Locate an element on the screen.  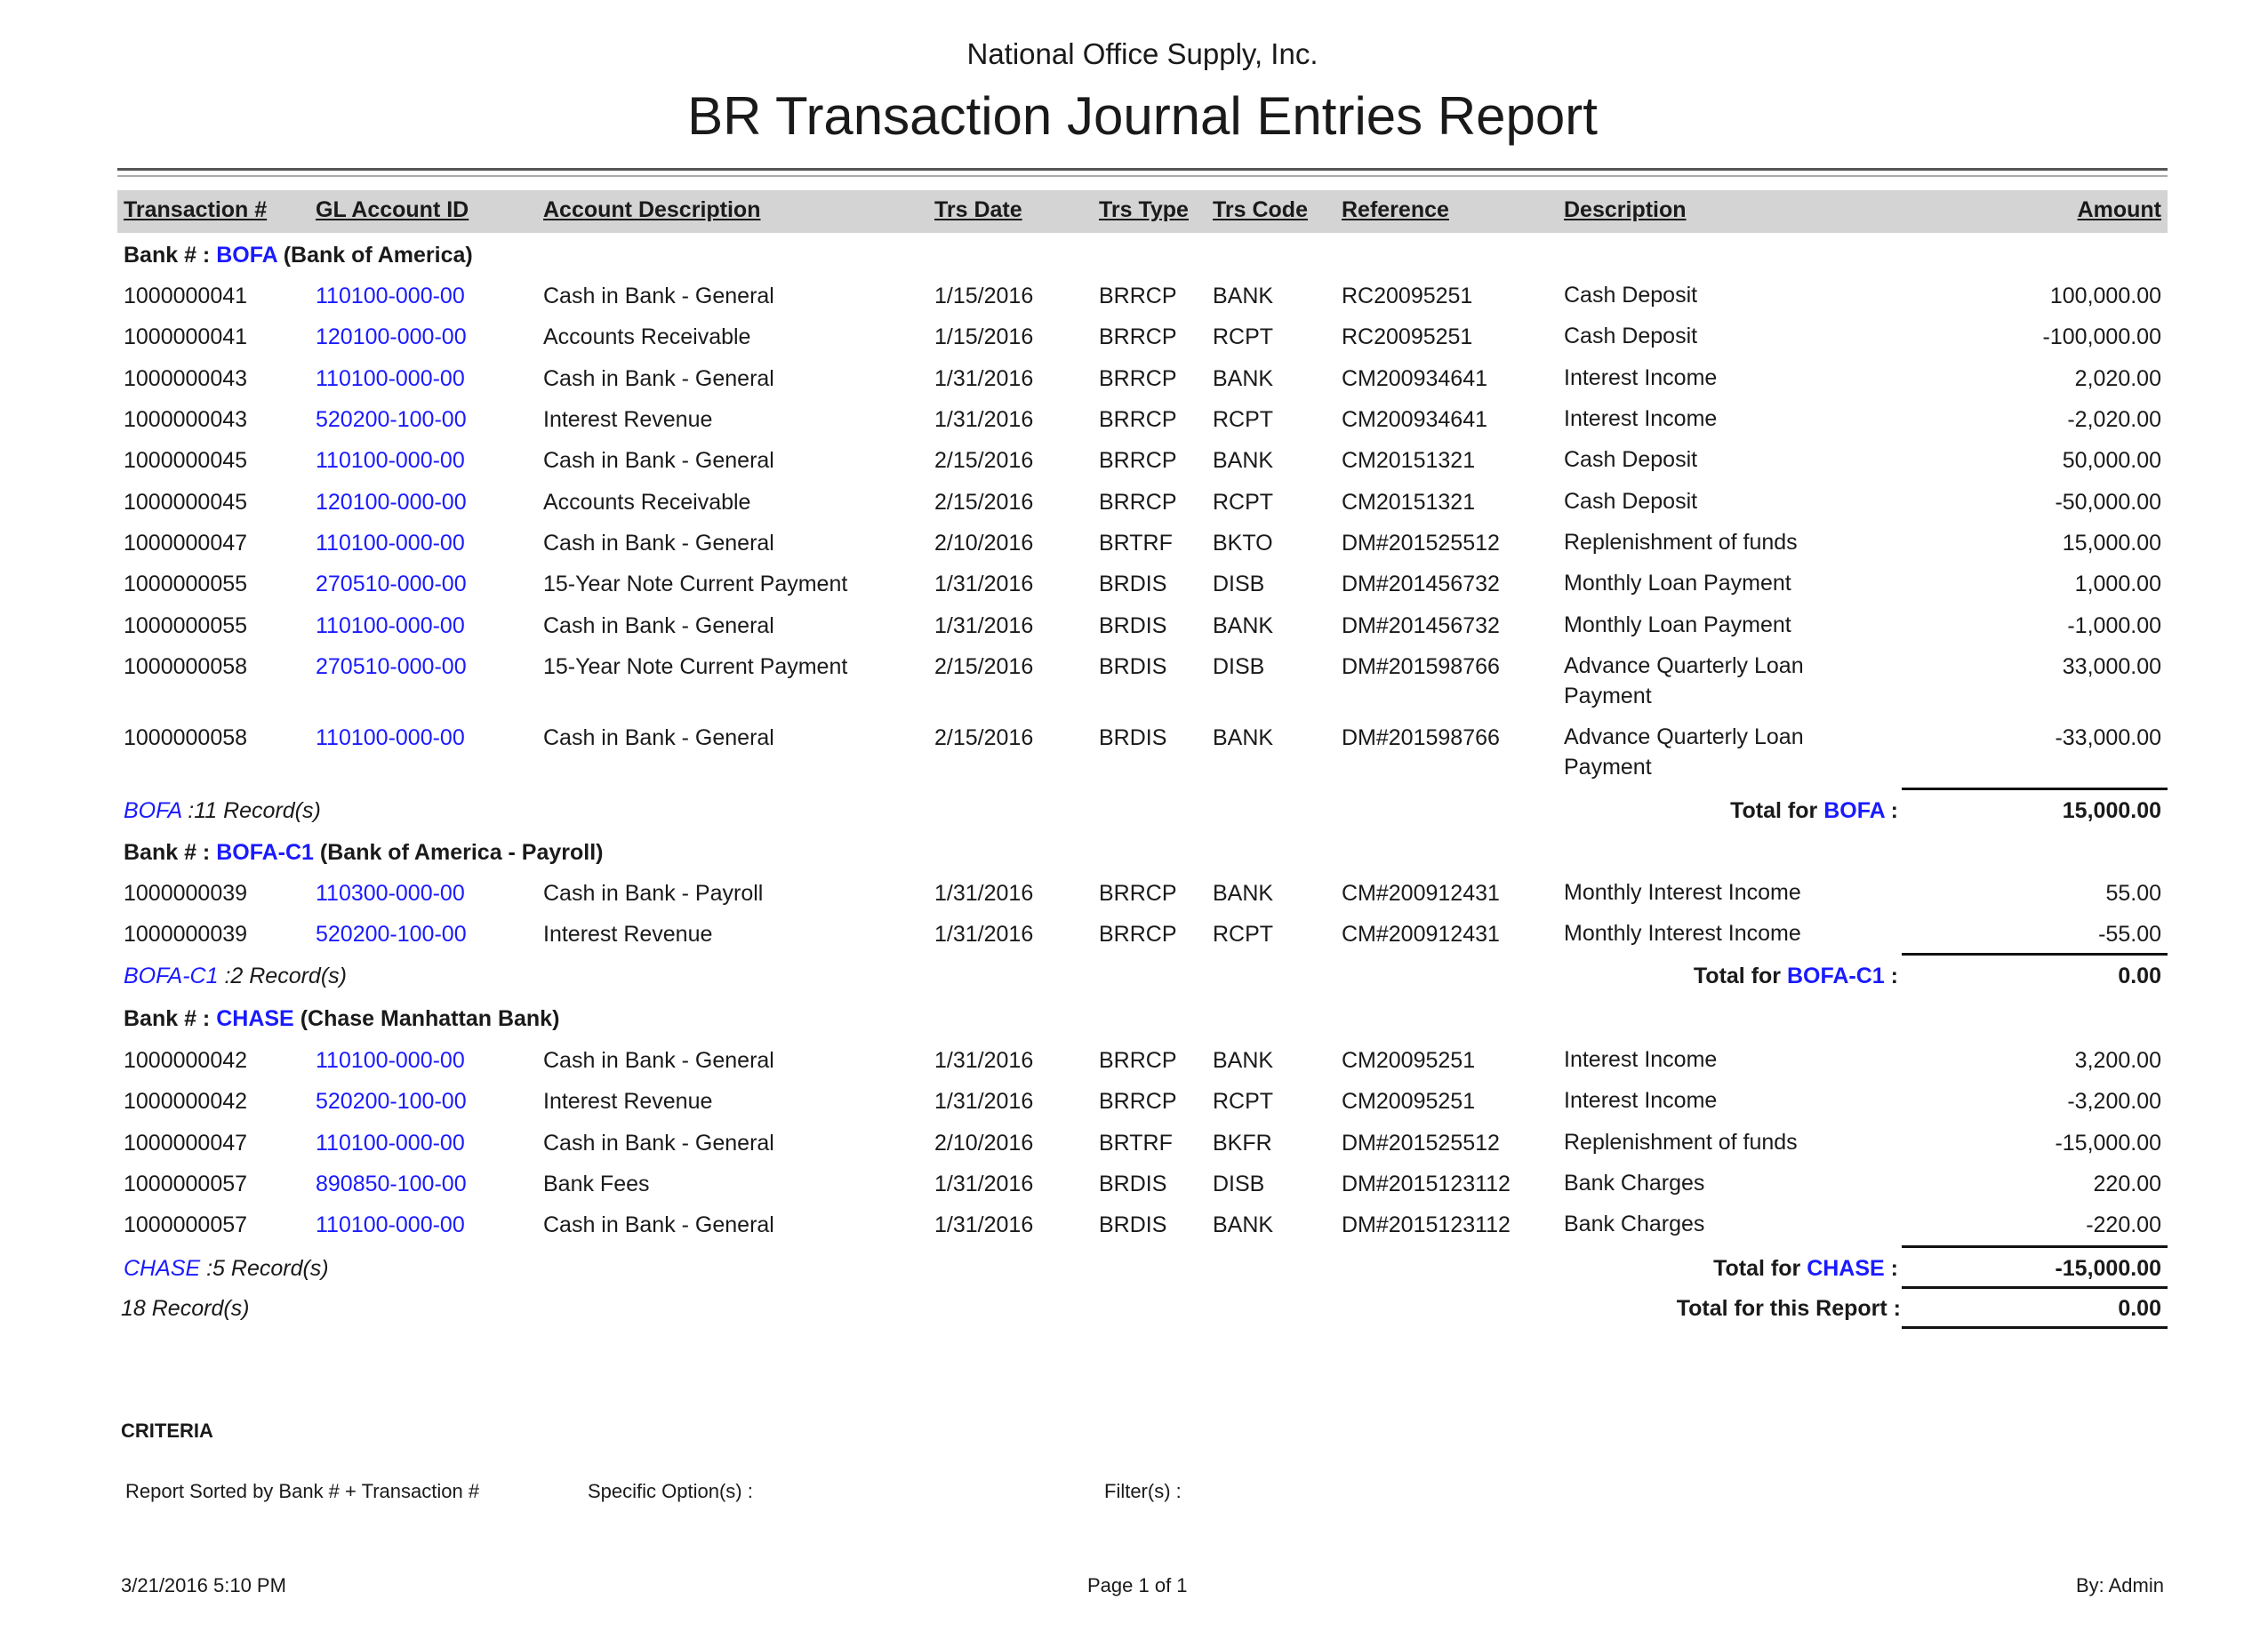
cell-trs-code: BANK is located at coordinates (1243, 625).